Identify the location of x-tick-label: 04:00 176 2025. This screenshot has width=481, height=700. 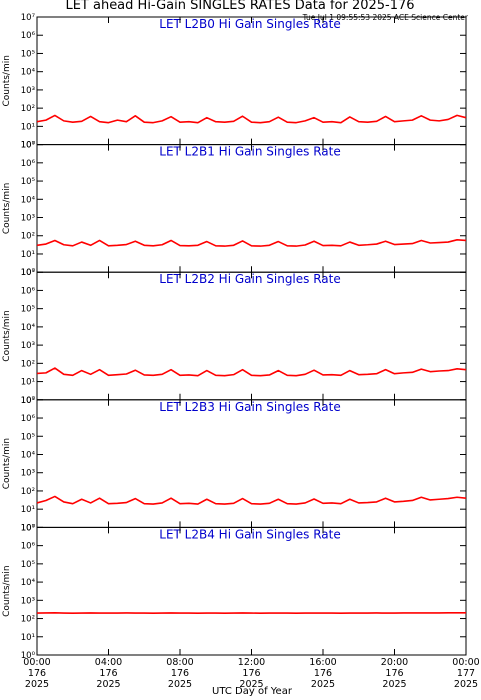
(108, 673).